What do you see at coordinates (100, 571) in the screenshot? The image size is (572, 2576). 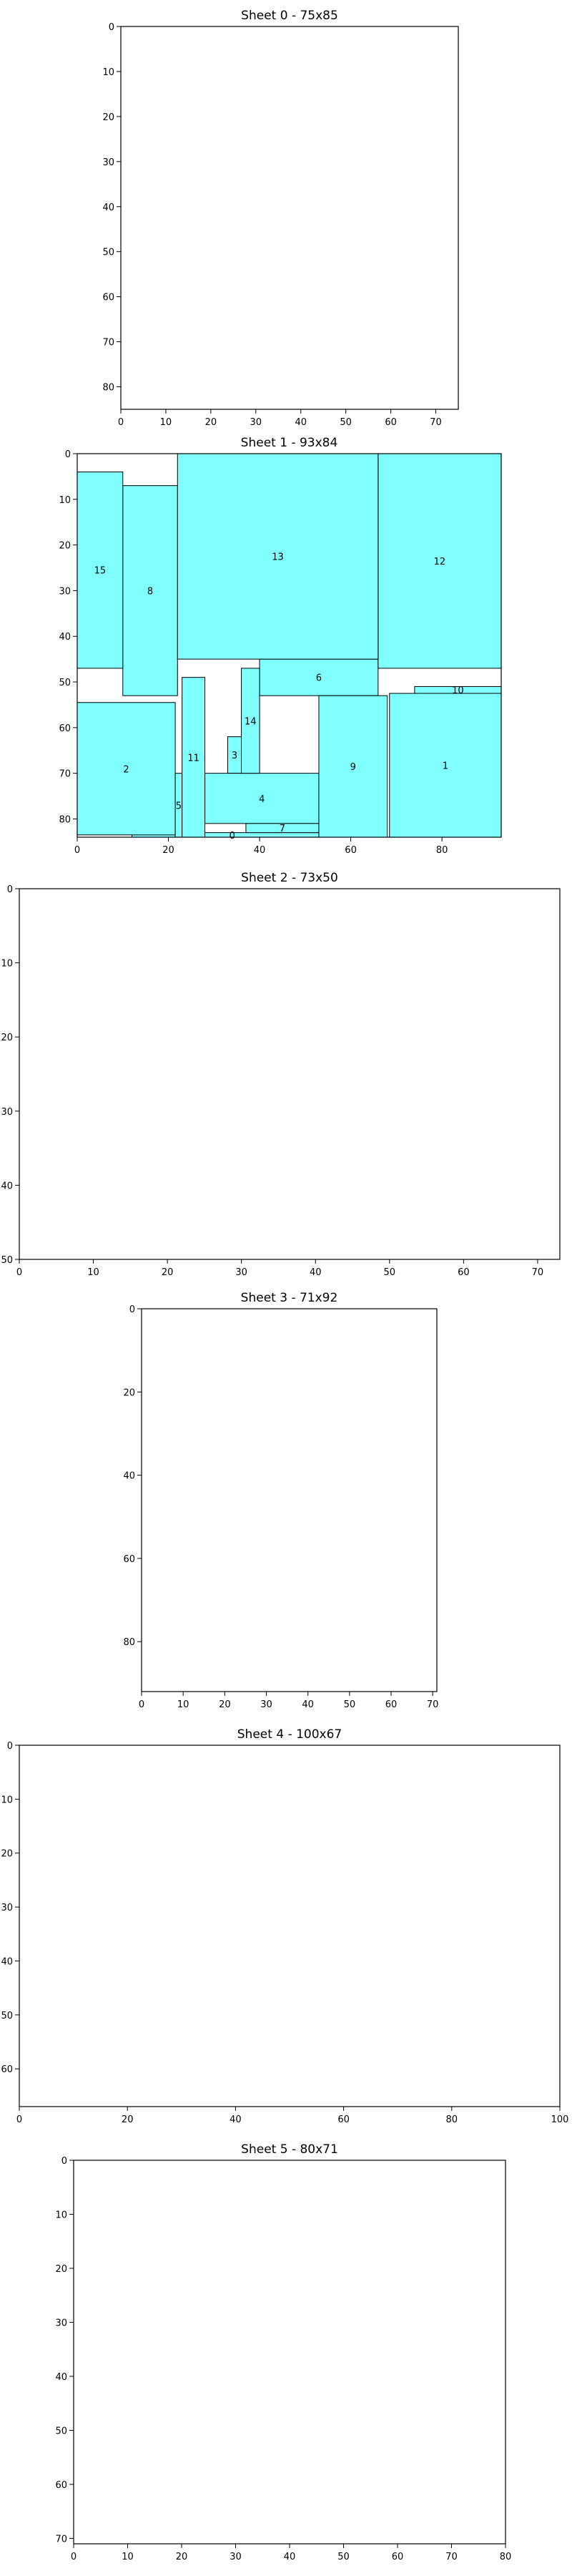 I see `piece-label: 15` at bounding box center [100, 571].